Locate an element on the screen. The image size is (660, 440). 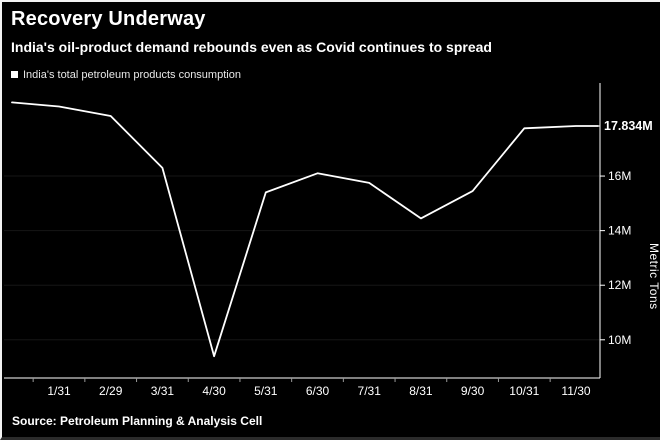
last-value-label-bg is located at coordinates (630, 126).